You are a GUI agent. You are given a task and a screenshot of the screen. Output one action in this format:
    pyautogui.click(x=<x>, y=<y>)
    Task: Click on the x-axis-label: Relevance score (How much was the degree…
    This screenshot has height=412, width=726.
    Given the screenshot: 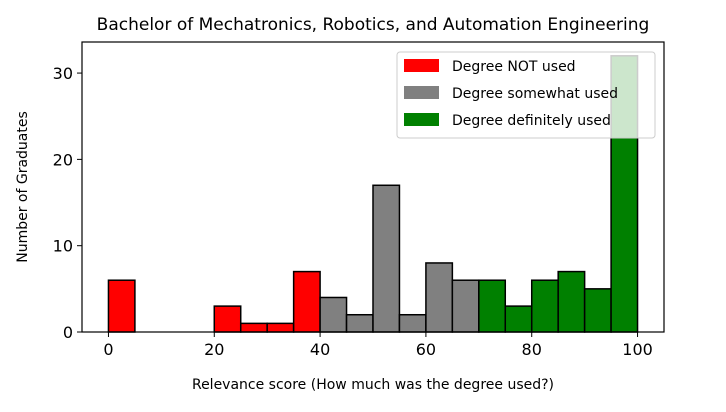 What is the action you would take?
    pyautogui.click(x=373, y=385)
    